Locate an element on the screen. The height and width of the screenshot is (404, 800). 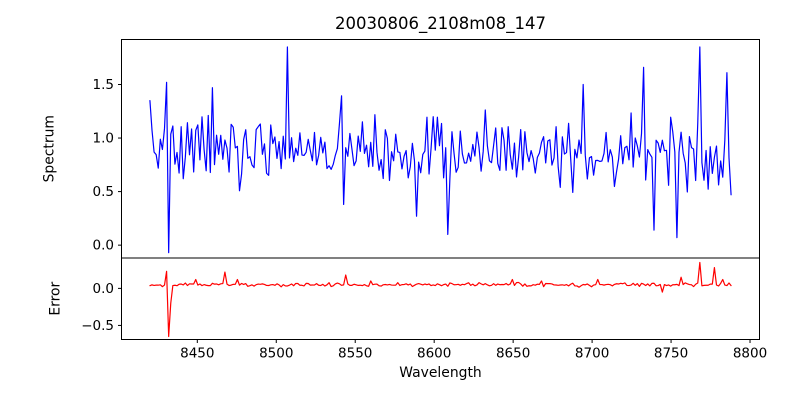
x-tick-label: 8700 is located at coordinates (592, 354).